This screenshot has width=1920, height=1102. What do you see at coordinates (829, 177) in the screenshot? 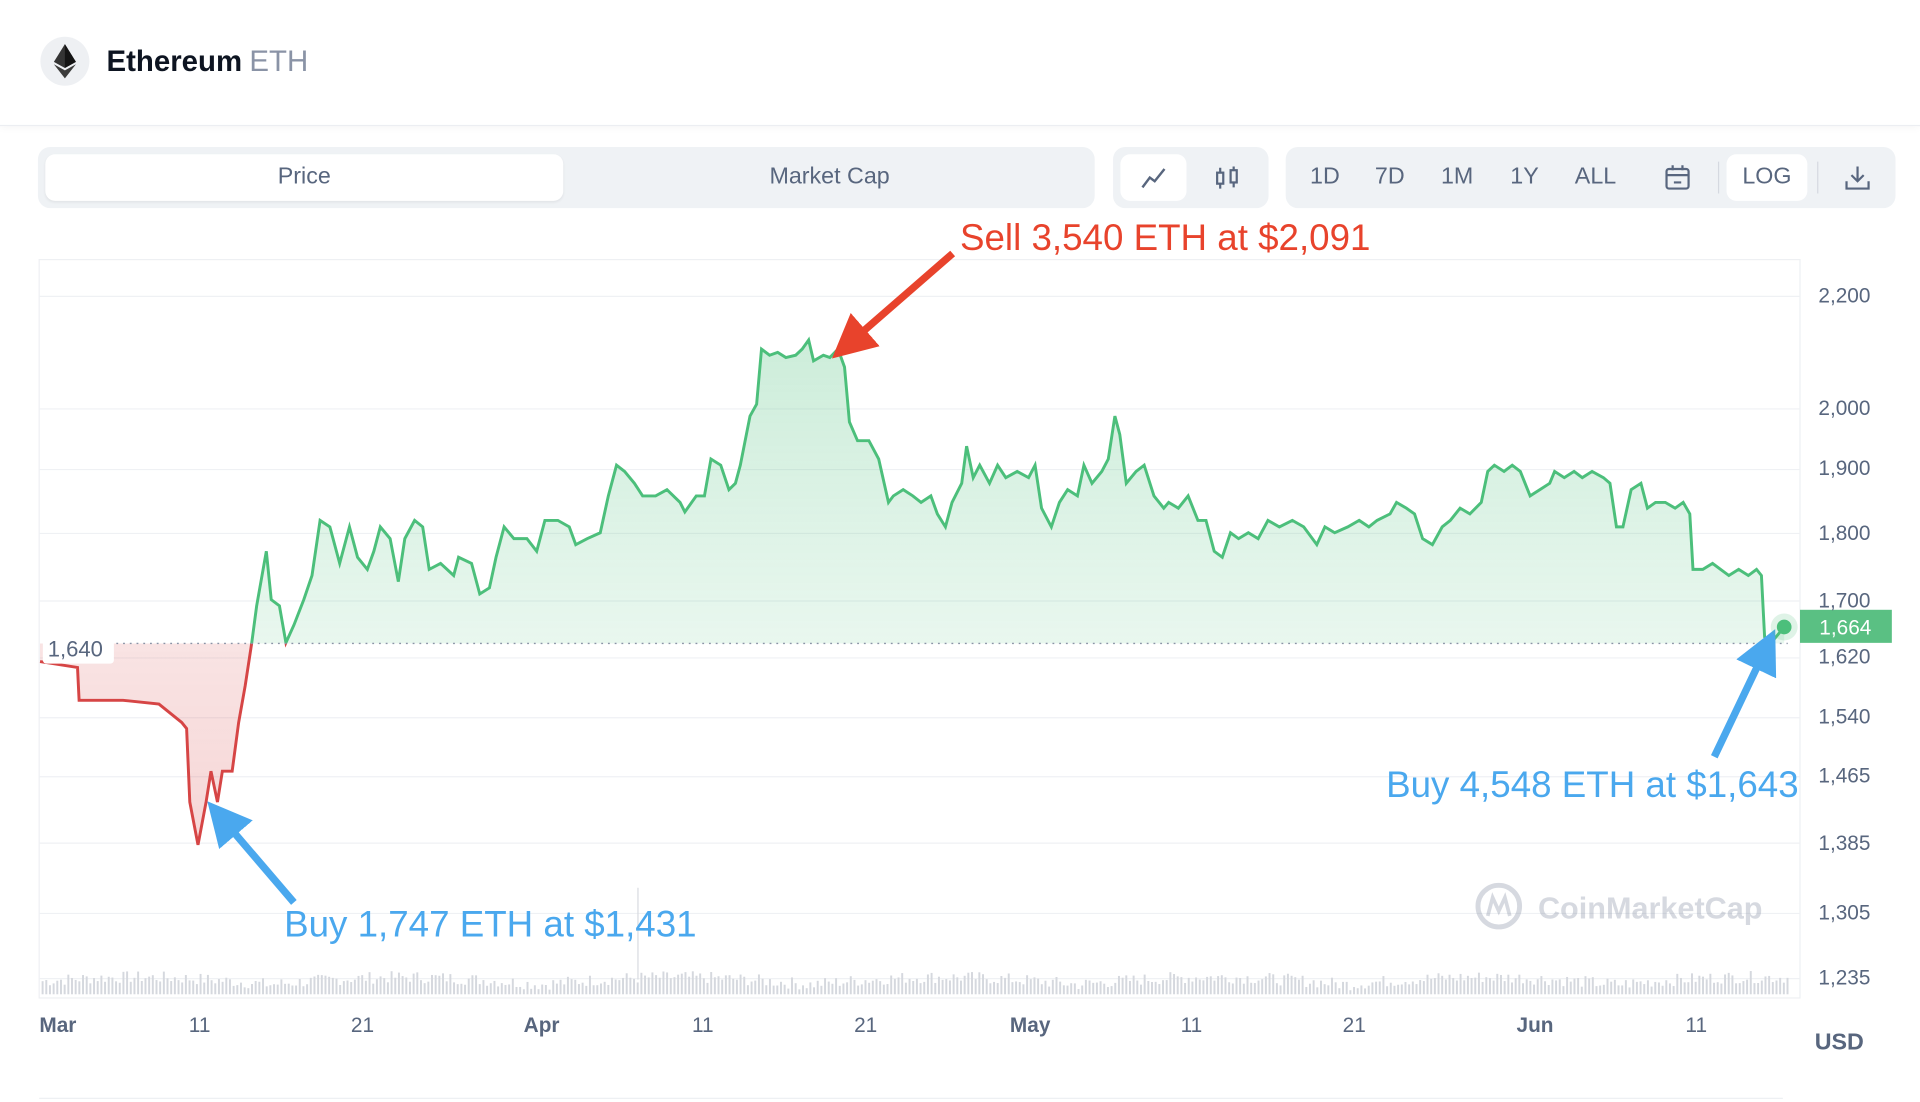
I see `tab-market-cap: Market Cap` at bounding box center [829, 177].